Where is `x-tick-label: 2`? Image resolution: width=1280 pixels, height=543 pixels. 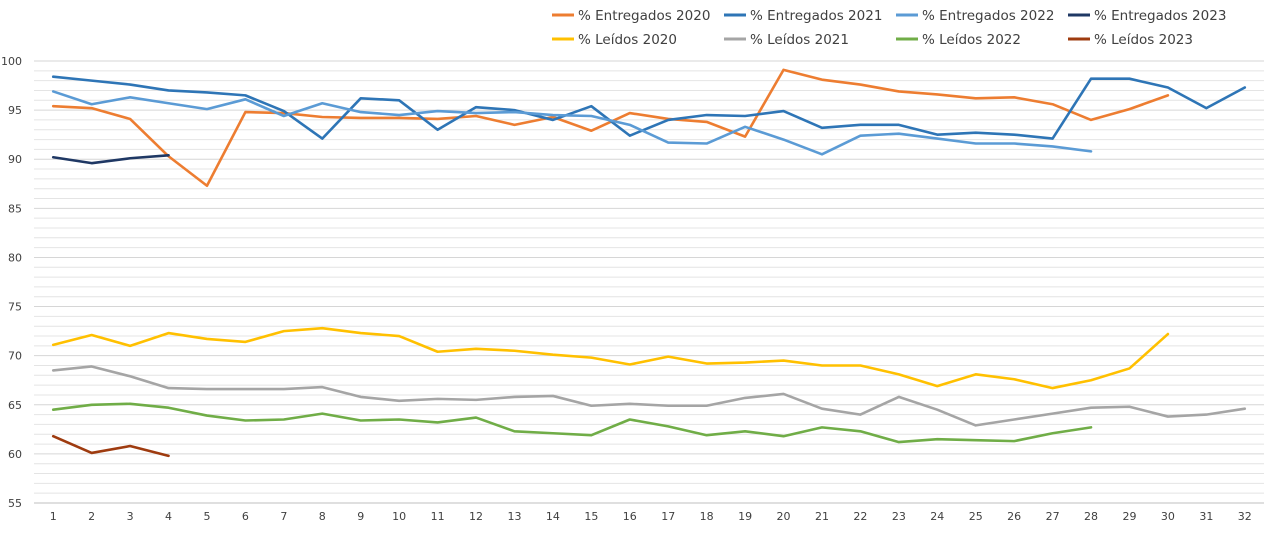
x-tick-label: 2 is located at coordinates (91, 516).